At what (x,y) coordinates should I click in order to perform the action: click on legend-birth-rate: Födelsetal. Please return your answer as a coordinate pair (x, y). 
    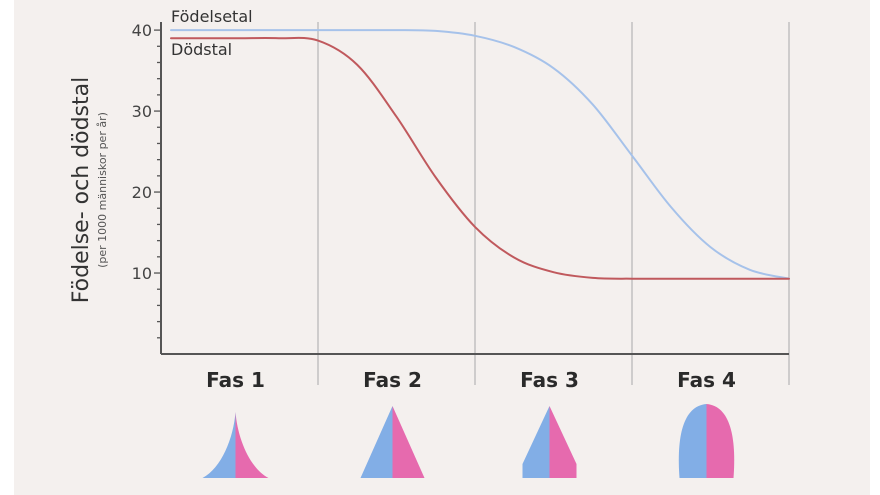
    Looking at the image, I should click on (212, 16).